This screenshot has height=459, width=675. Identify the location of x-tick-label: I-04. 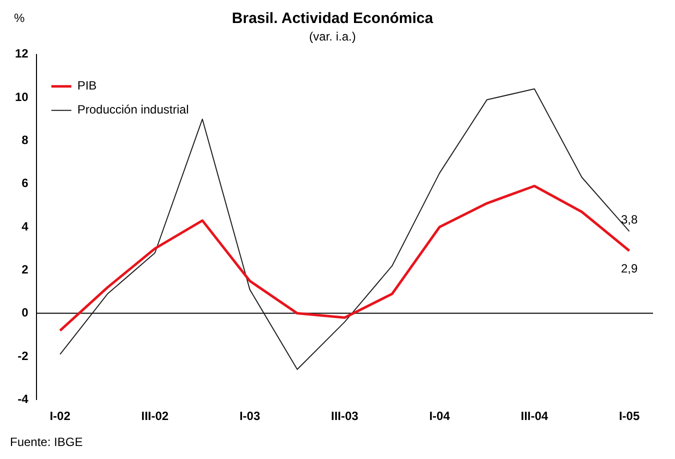
(439, 416).